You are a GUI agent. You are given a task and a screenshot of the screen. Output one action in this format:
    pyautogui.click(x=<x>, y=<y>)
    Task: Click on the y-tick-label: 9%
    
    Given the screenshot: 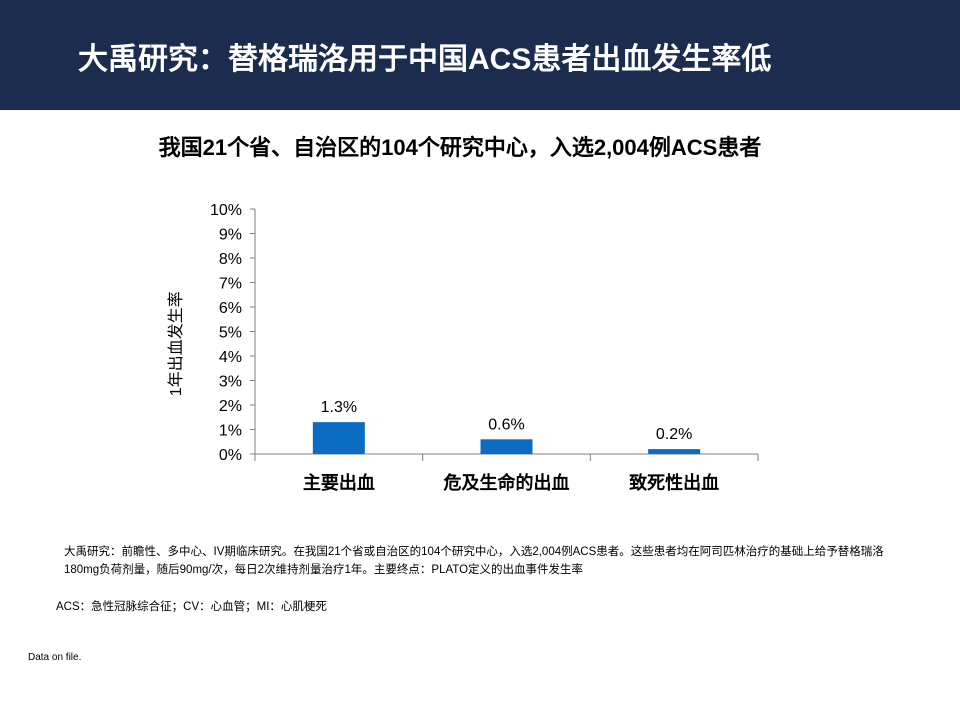 What is the action you would take?
    pyautogui.click(x=230, y=235)
    